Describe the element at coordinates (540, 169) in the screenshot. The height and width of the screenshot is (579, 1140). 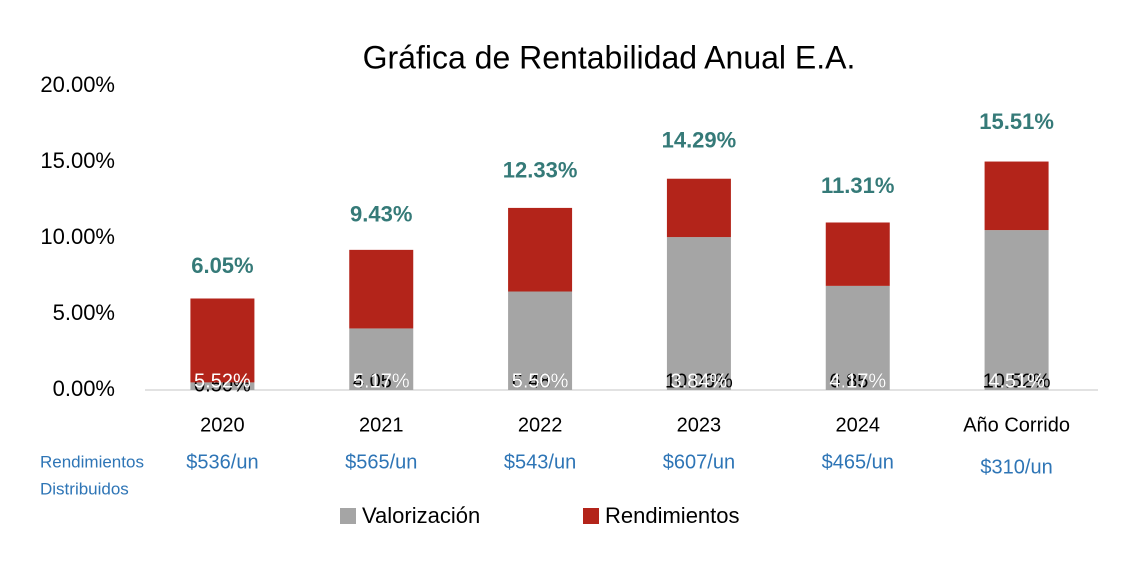
I see `total-label: 12.33%` at that location.